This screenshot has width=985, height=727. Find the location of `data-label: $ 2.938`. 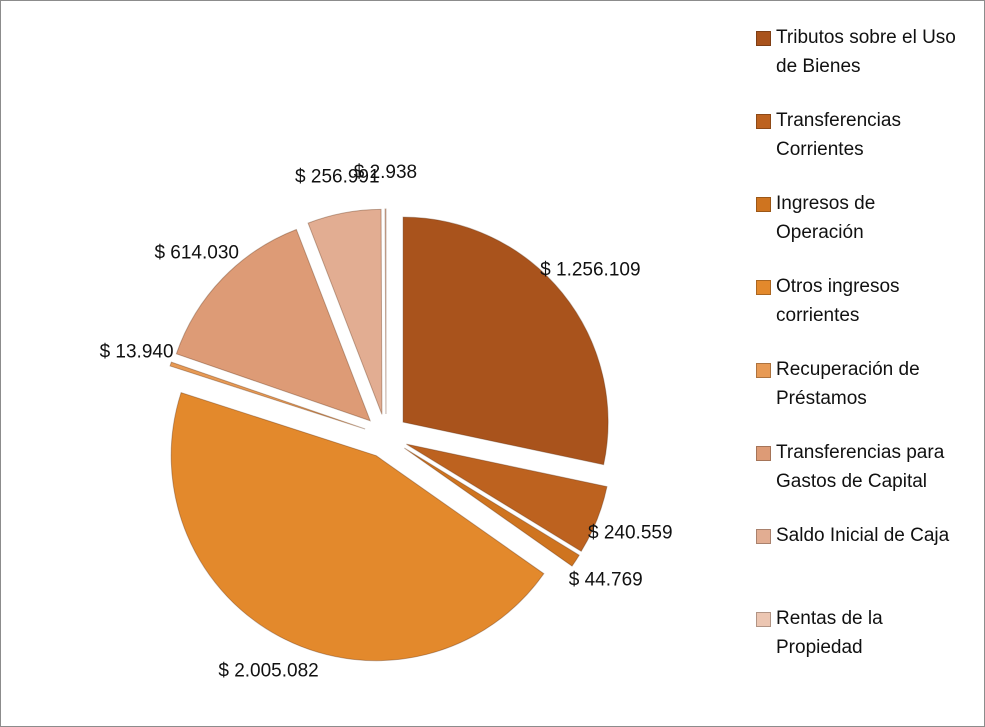

data-label: $ 2.938 is located at coordinates (385, 172).